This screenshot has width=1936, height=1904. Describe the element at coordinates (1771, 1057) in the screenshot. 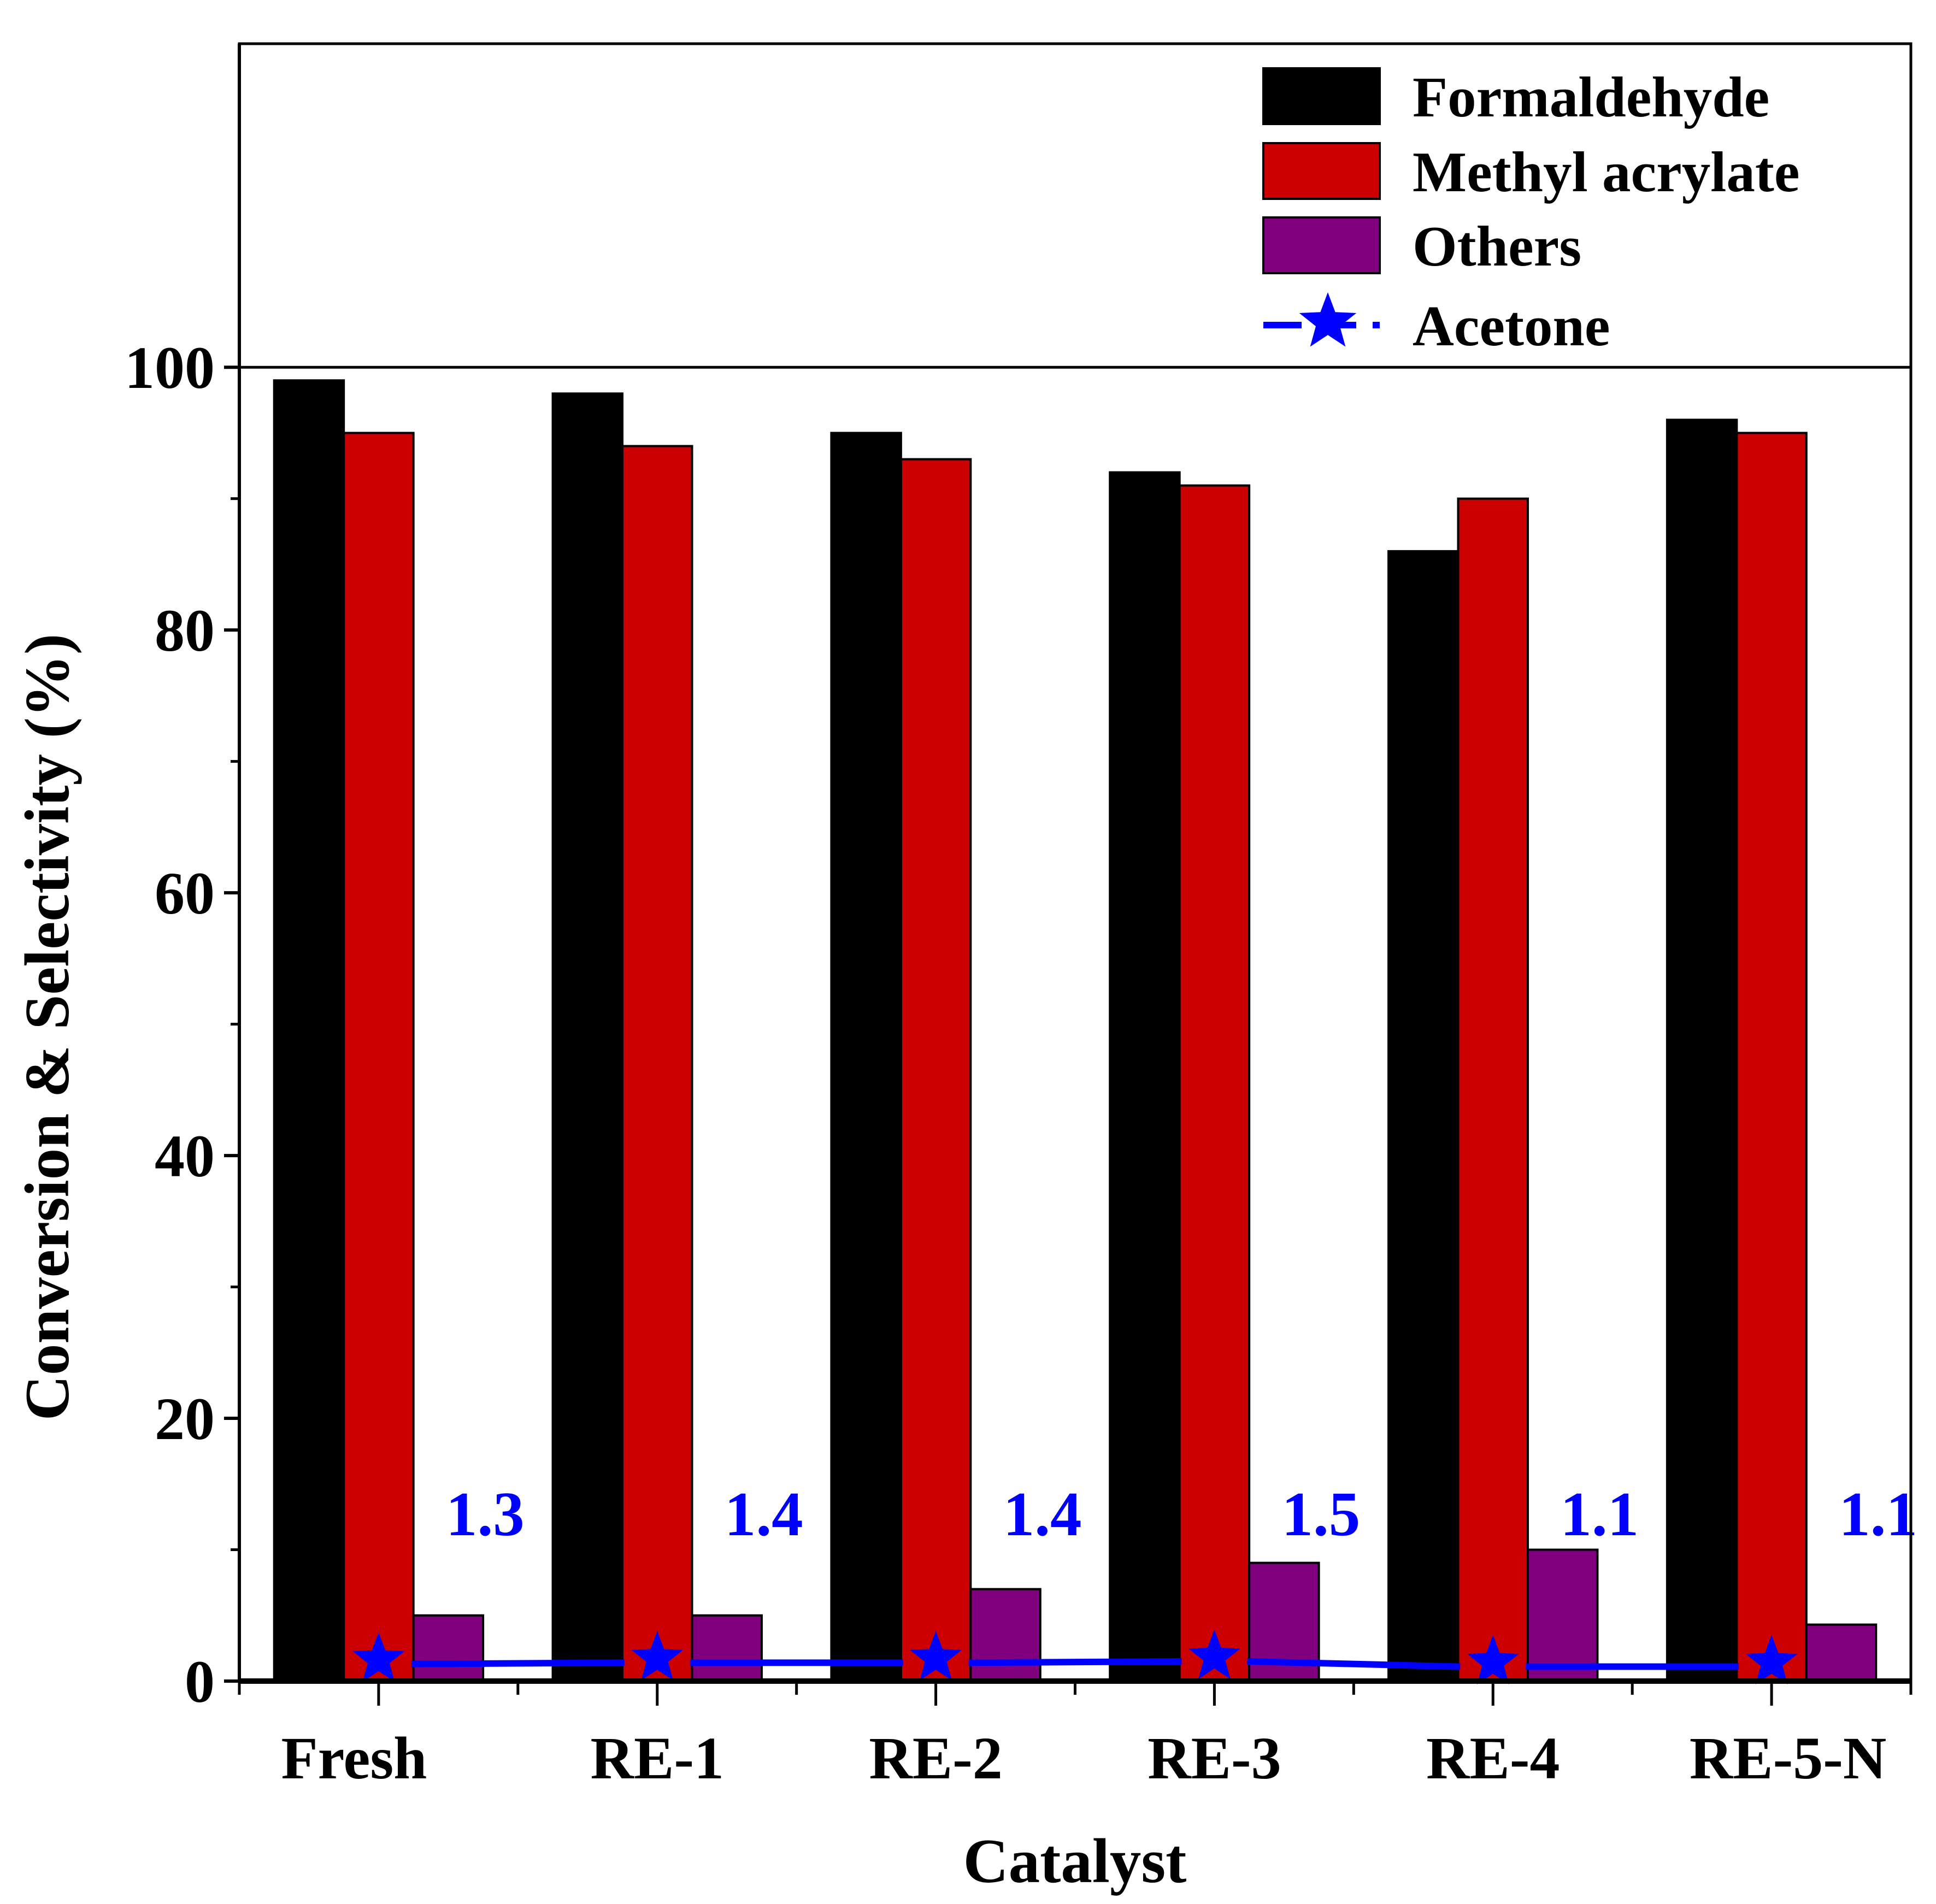

I see `bar-methyl-acrylate-re-5-n` at that location.